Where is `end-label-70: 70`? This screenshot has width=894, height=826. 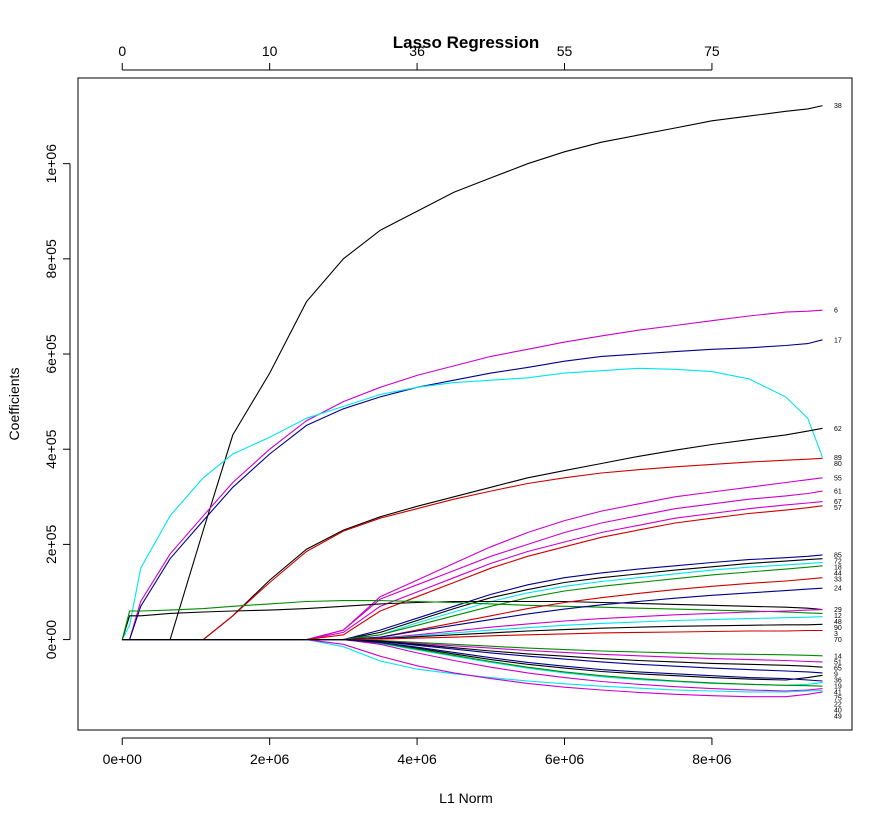 end-label-70: 70 is located at coordinates (838, 640).